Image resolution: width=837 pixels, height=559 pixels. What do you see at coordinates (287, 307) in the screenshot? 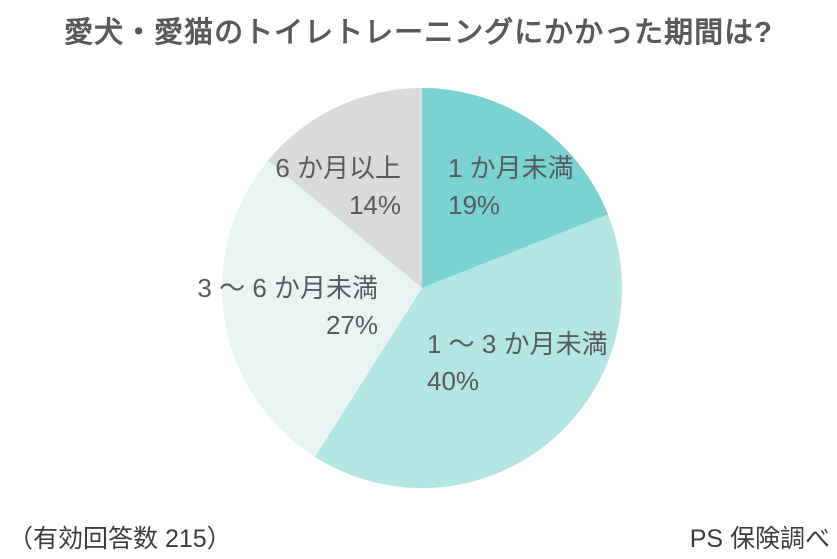
I see `pie-label-3-to-6-months: 3 ～ 6 か月未満 27%` at bounding box center [287, 307].